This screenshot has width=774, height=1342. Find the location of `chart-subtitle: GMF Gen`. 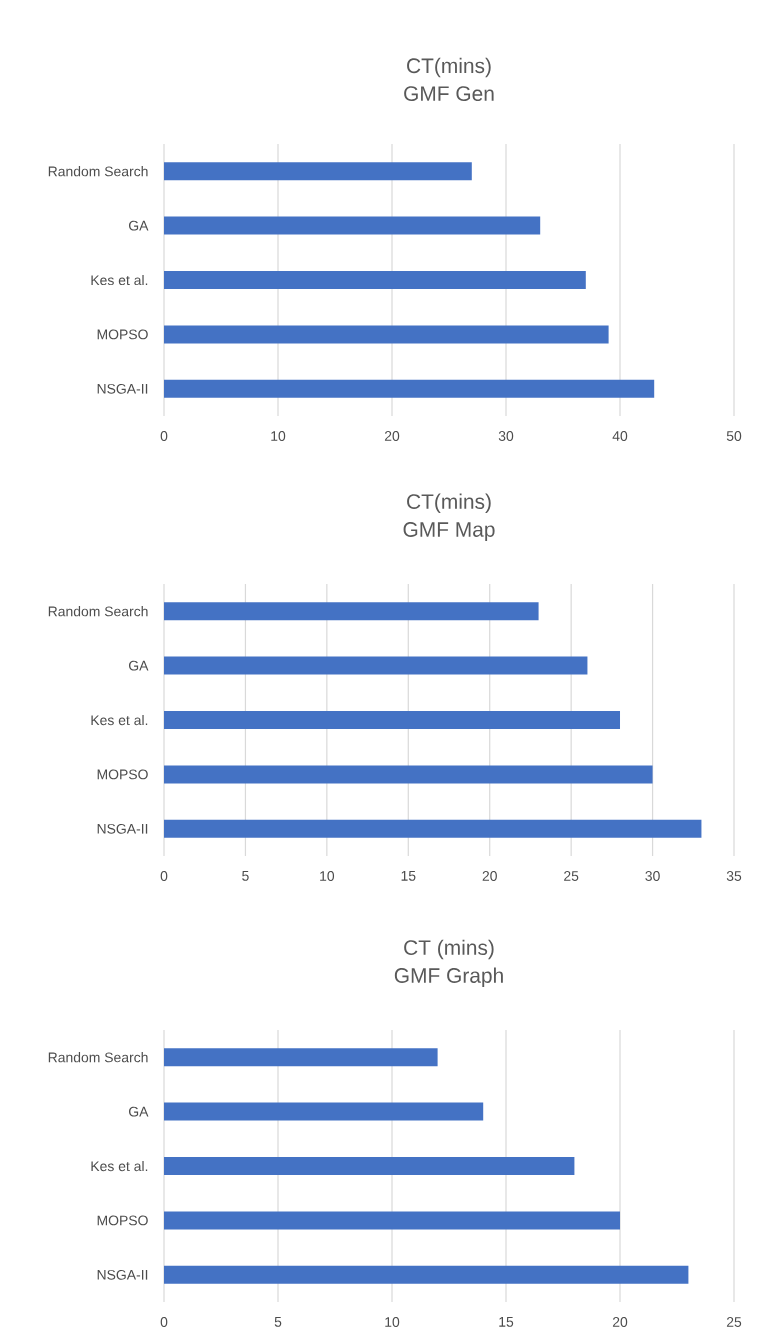

chart-subtitle: GMF Gen is located at coordinates (449, 94).